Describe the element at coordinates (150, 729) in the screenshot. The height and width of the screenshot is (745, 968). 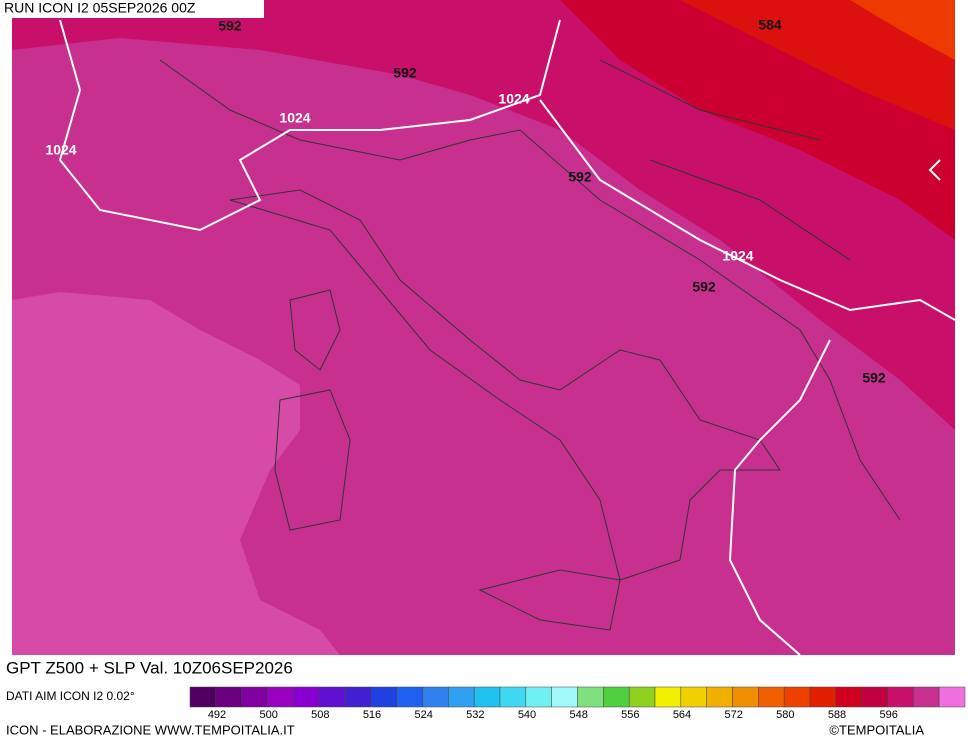
I see `credit: ICON - ELABORAZIONE WWW.TEMPOITALIA.IT` at that location.